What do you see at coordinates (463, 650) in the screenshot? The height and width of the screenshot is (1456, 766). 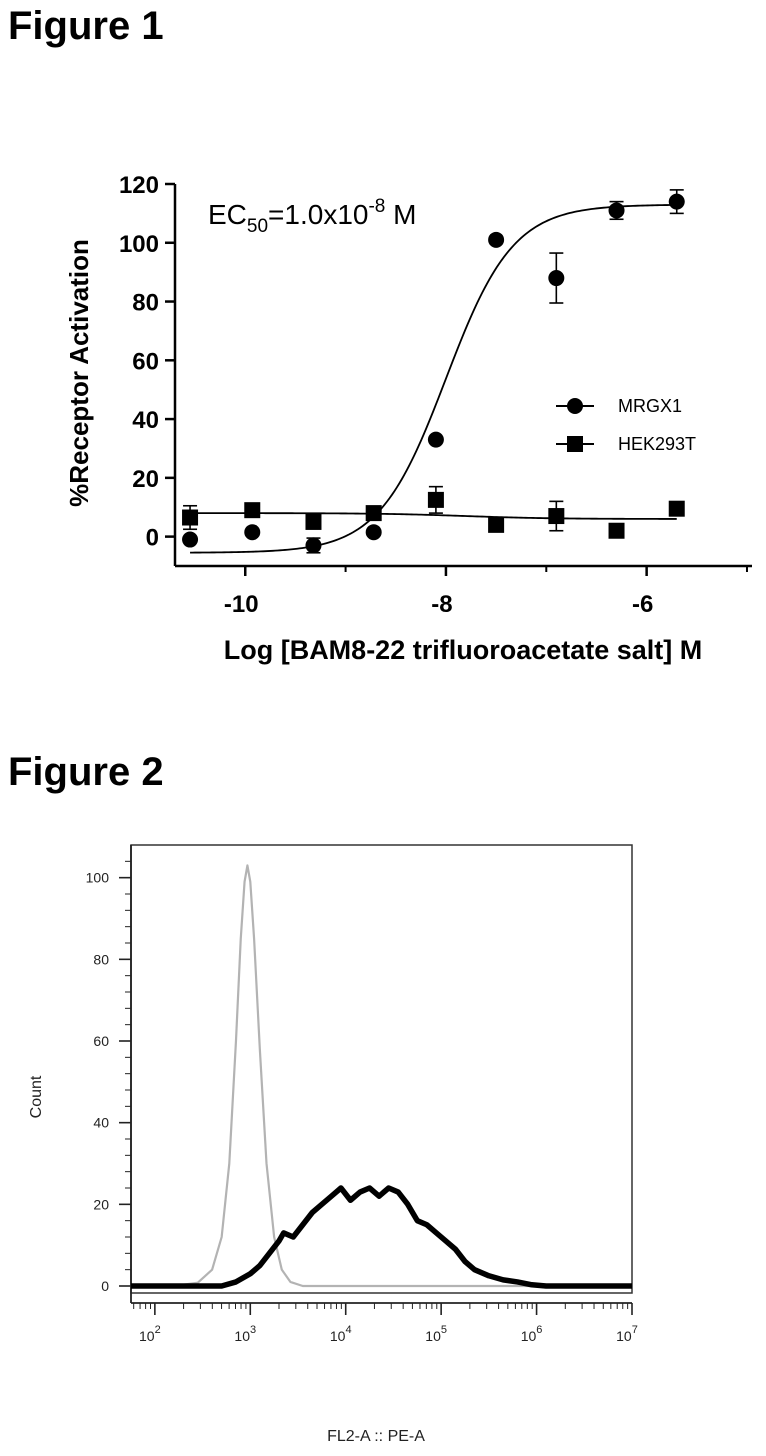 I see `x-axis-label: Log [BAM8-22 trifluoroacetate salt] M` at bounding box center [463, 650].